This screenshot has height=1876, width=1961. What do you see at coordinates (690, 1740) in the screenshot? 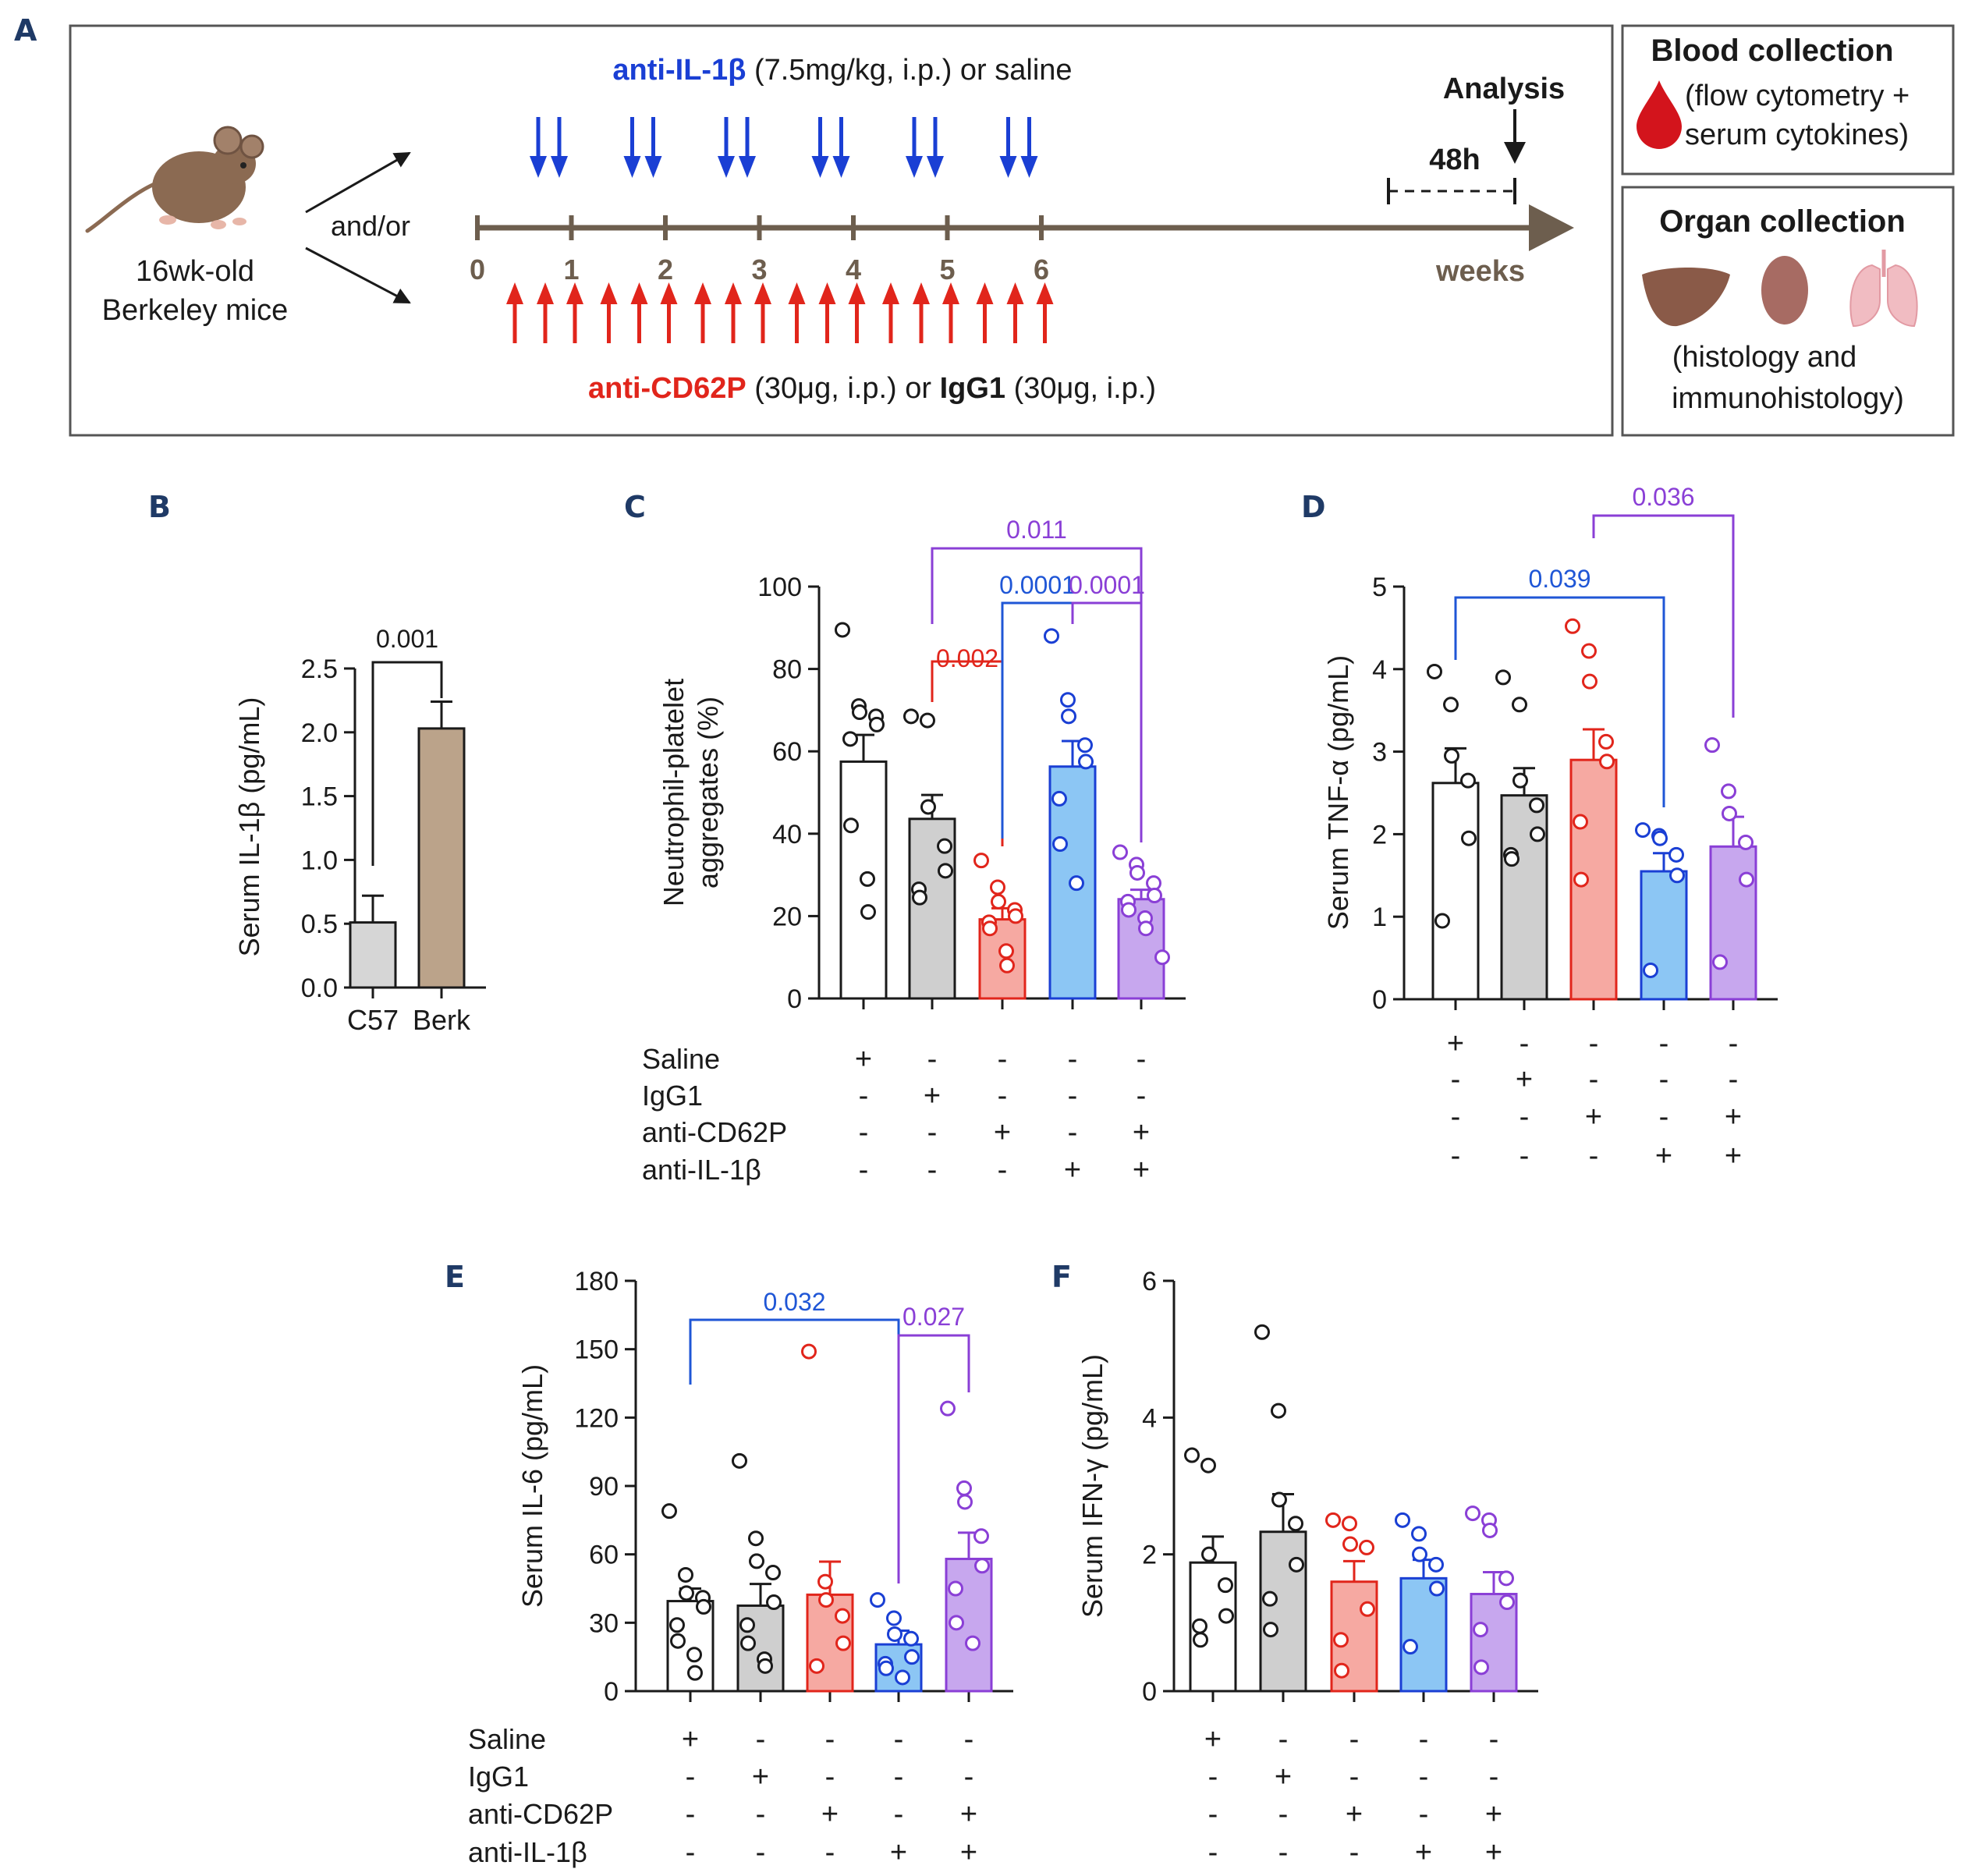
I see `treatment-sign-e: +` at bounding box center [690, 1740].